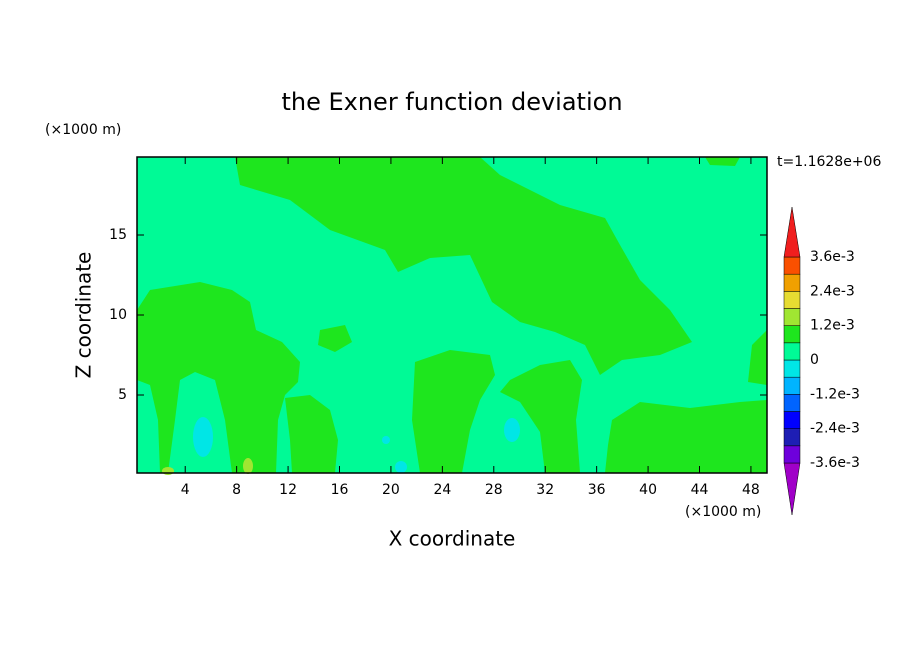 This screenshot has height=654, width=904. I want to click on x-tick-label: 28, so click(494, 490).